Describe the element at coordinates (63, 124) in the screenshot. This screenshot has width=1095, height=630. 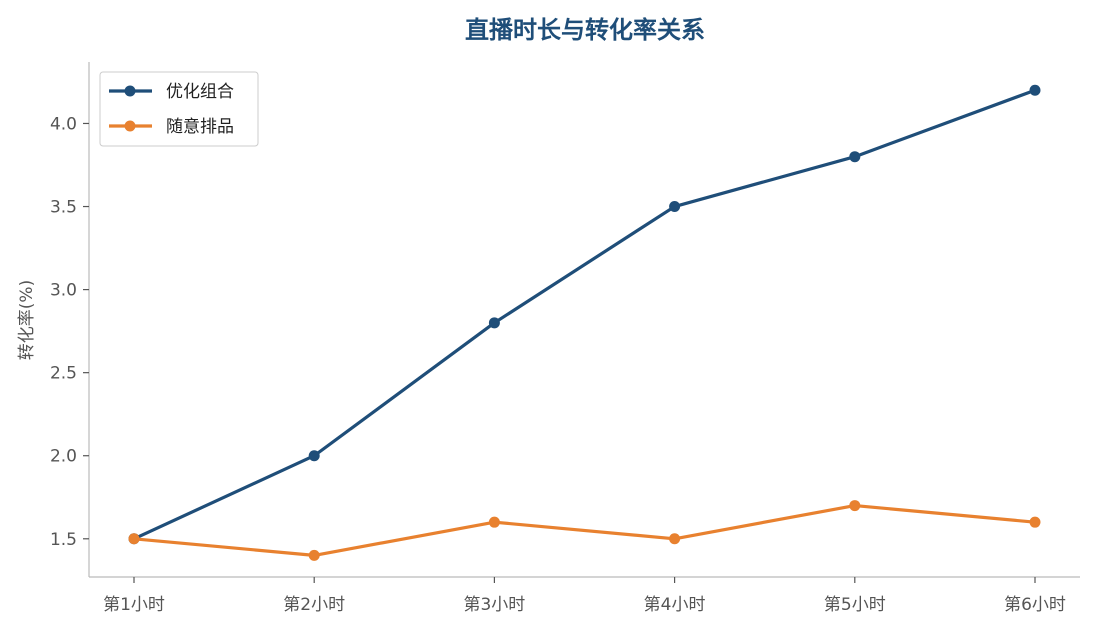
I see `y-tick-label: 4.0` at that location.